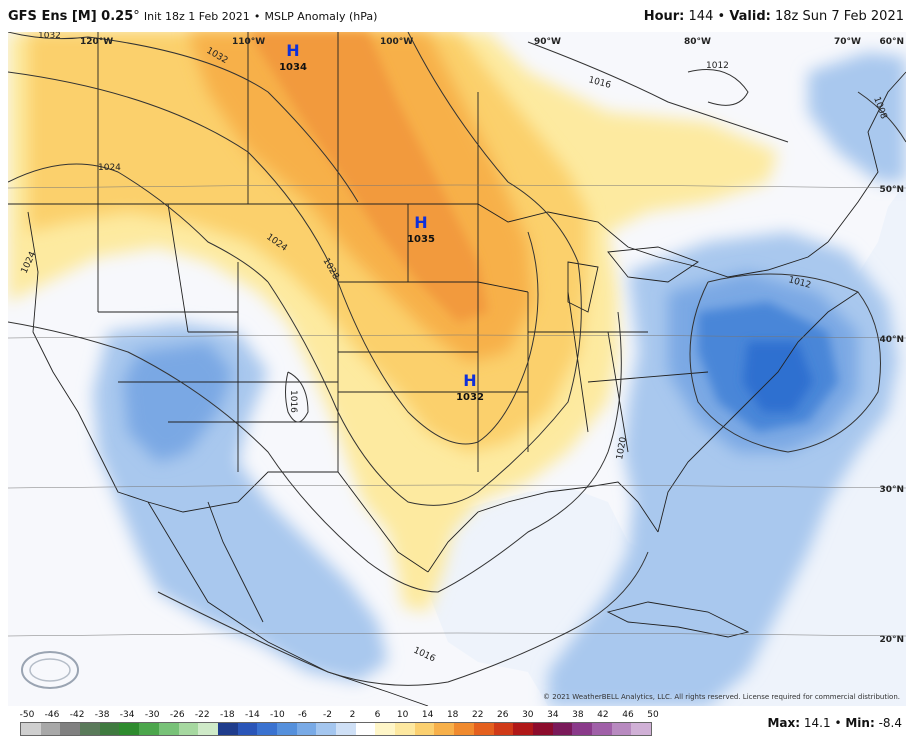 The height and width of the screenshot is (750, 914). What do you see at coordinates (603, 715) in the screenshot?
I see `colorbar-tick-label: 42` at bounding box center [603, 715].